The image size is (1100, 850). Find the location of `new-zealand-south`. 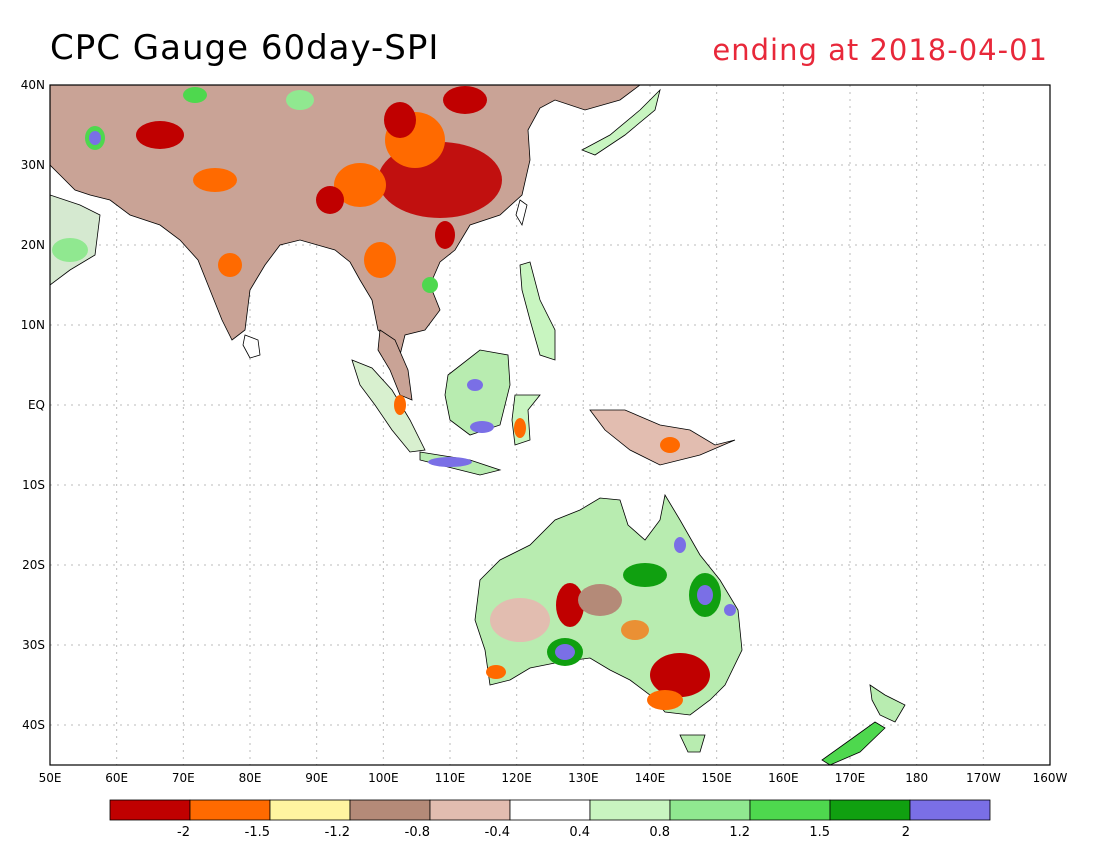

new-zealand-south is located at coordinates (853, 743).